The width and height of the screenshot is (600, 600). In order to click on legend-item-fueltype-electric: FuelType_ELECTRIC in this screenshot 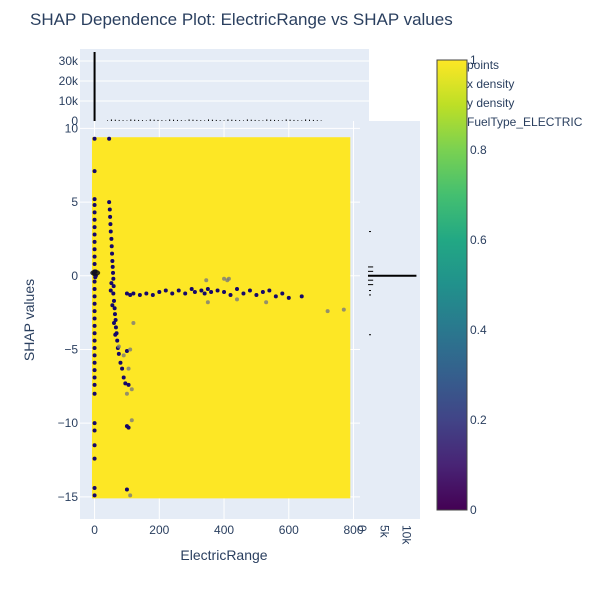, I will do `click(525, 122)`.